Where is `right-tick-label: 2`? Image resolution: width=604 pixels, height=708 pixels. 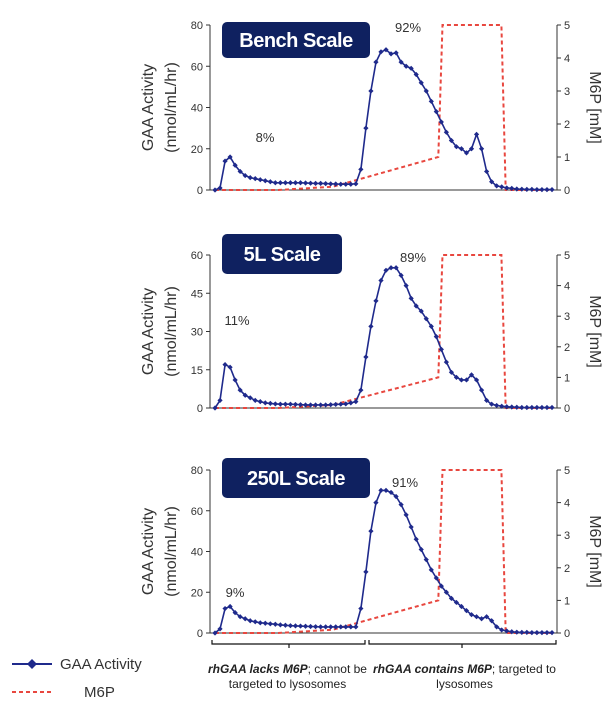 right-tick-label: 2 is located at coordinates (567, 348).